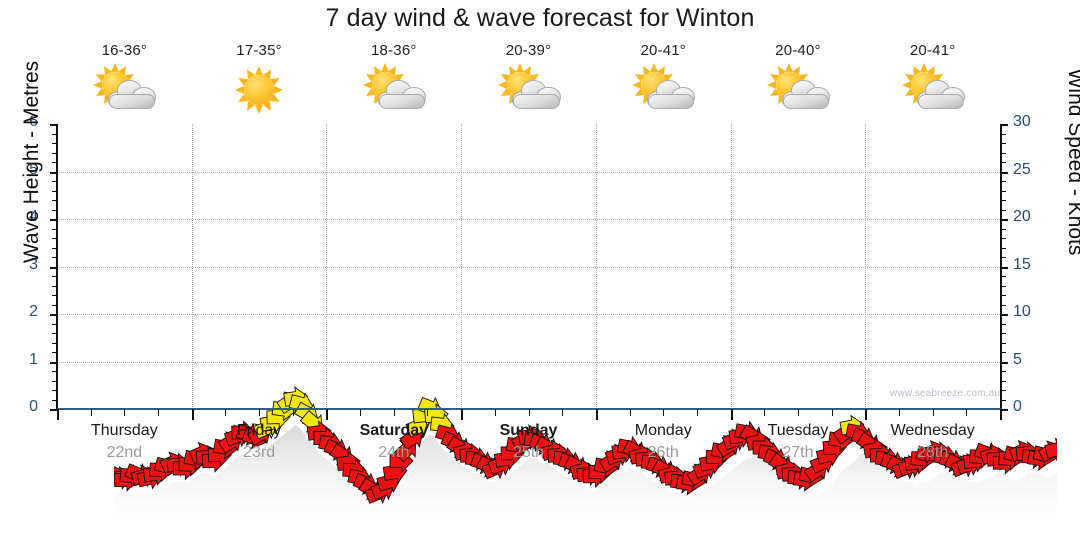  I want to click on day-header-thursday: 16-36°, so click(124, 81).